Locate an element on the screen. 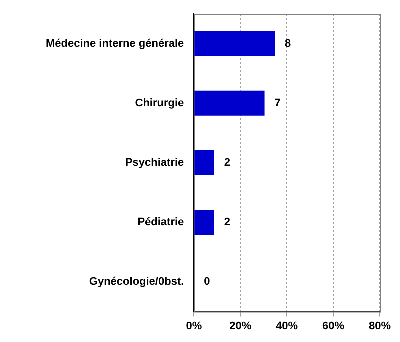 The width and height of the screenshot is (400, 342). annotation: 8 is located at coordinates (288, 44).